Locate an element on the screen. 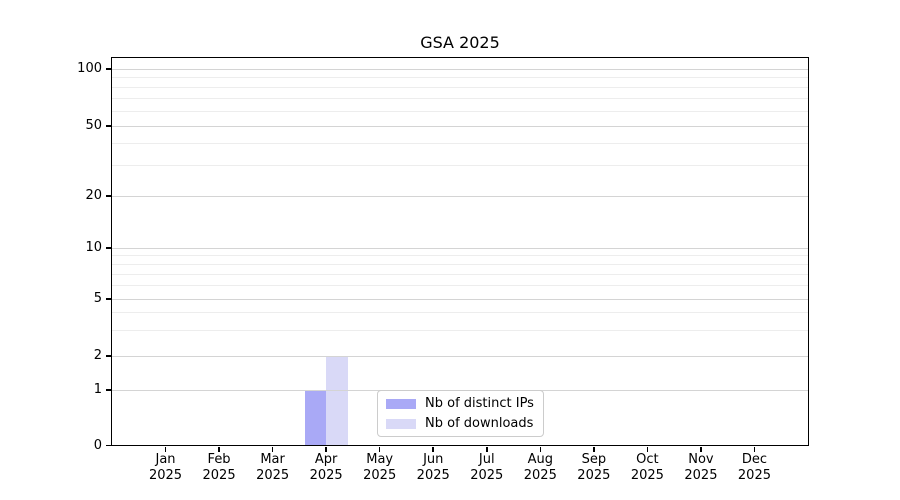 Image resolution: width=900 pixels, height=500 pixels. x-tick-month: Jan is located at coordinates (165, 459).